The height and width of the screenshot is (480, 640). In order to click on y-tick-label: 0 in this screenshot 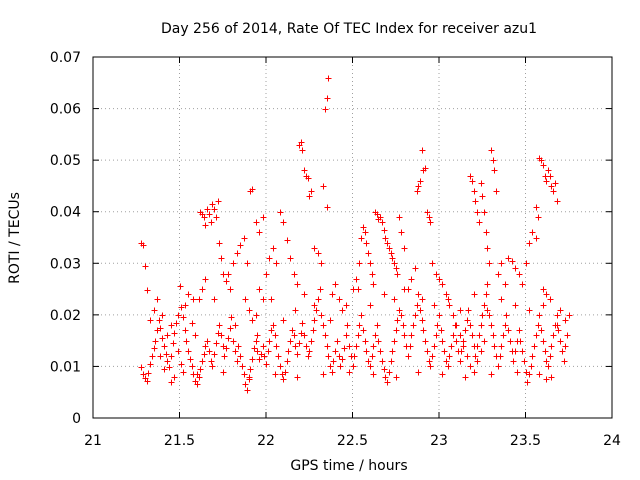, I will do `click(76, 419)`.